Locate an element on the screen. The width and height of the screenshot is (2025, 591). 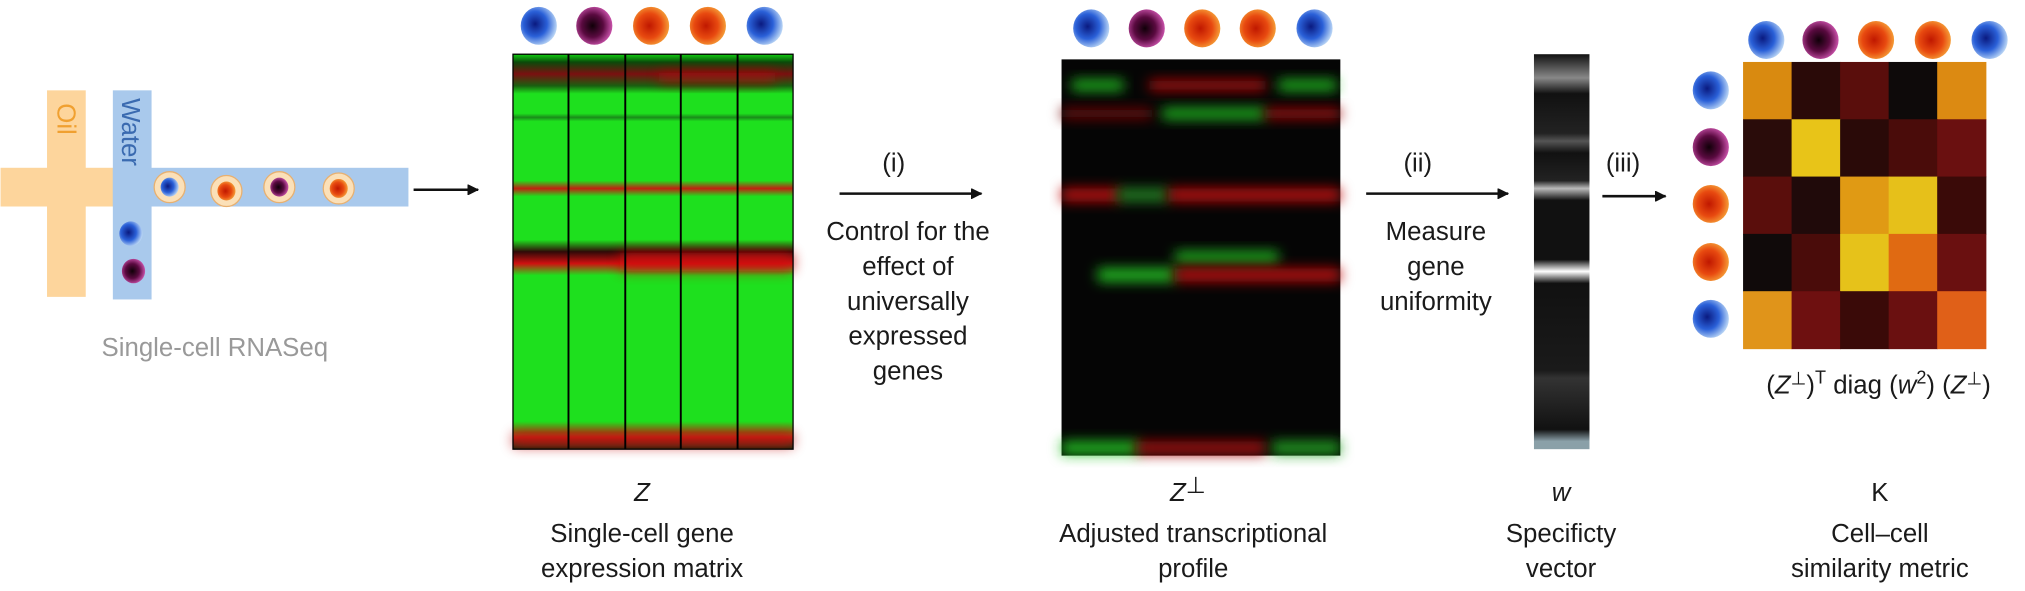
panel-caption: Single-cell gene is located at coordinates (642, 534).